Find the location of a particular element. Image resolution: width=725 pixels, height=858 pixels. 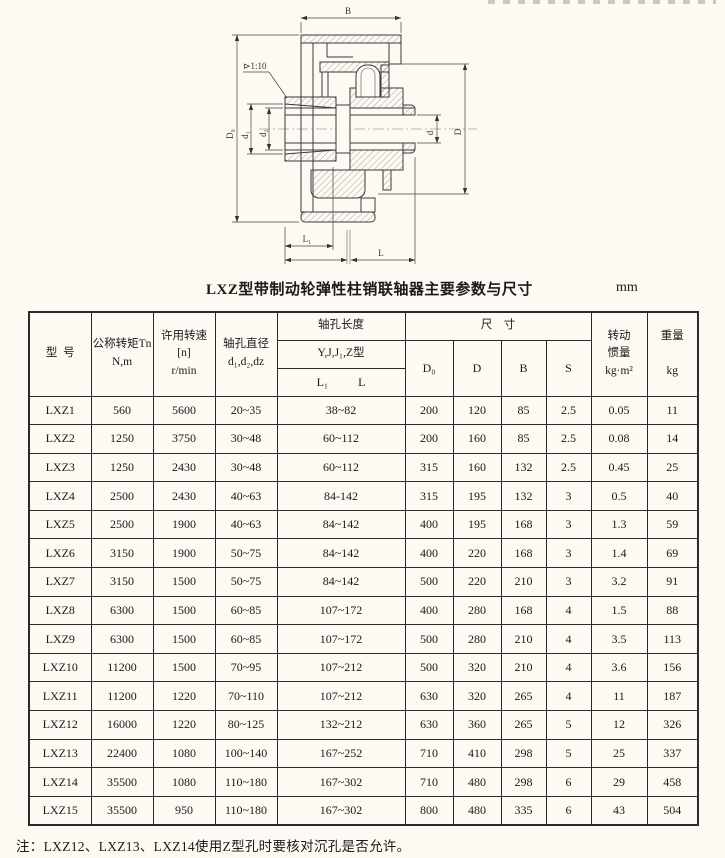

dim-label-l: L is located at coordinates (381, 253).